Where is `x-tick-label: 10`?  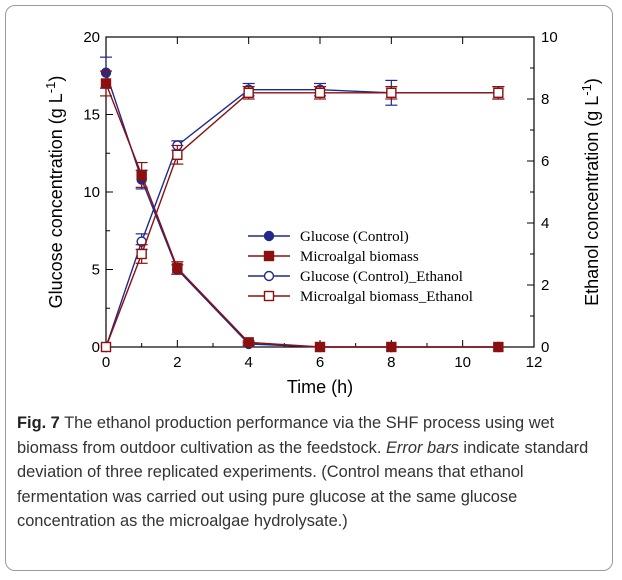 x-tick-label: 10 is located at coordinates (462, 362).